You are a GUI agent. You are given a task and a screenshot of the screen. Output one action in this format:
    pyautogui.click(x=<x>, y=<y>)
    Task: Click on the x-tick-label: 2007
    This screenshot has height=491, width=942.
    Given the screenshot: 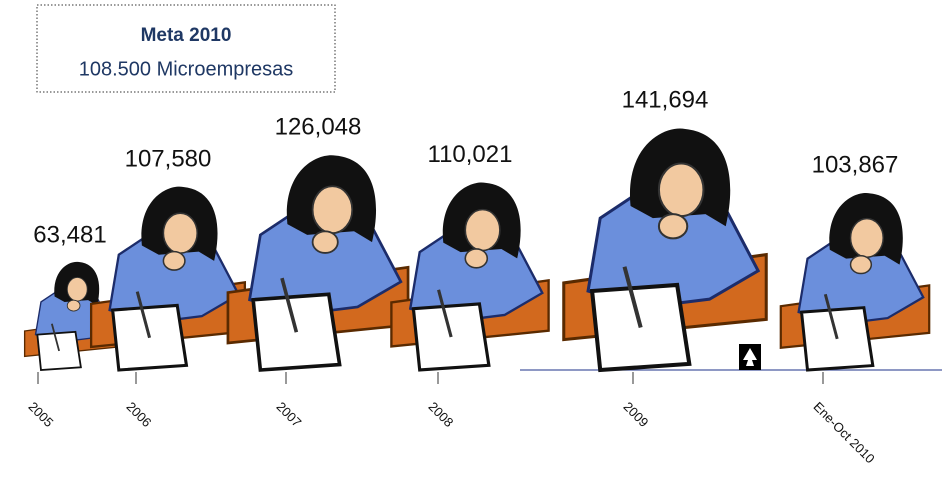 What is the action you would take?
    pyautogui.click(x=288, y=414)
    